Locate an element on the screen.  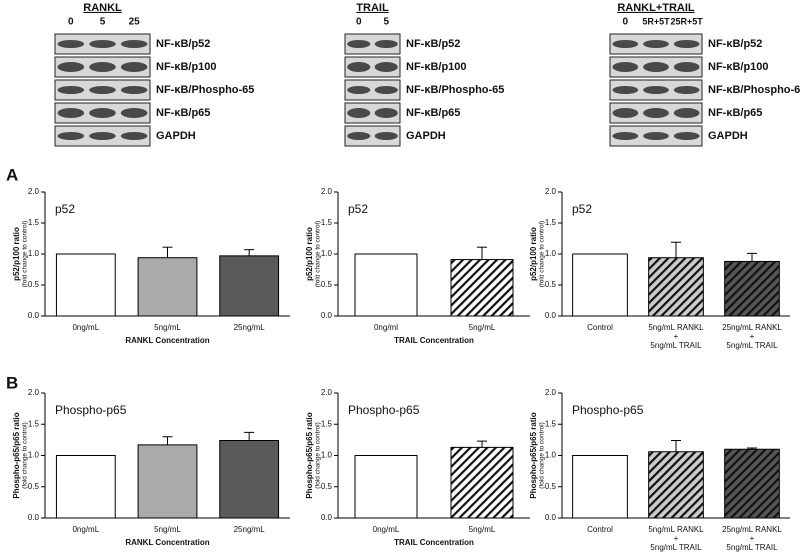
x-tick-label: 25ng/mL is located at coordinates (250, 529).